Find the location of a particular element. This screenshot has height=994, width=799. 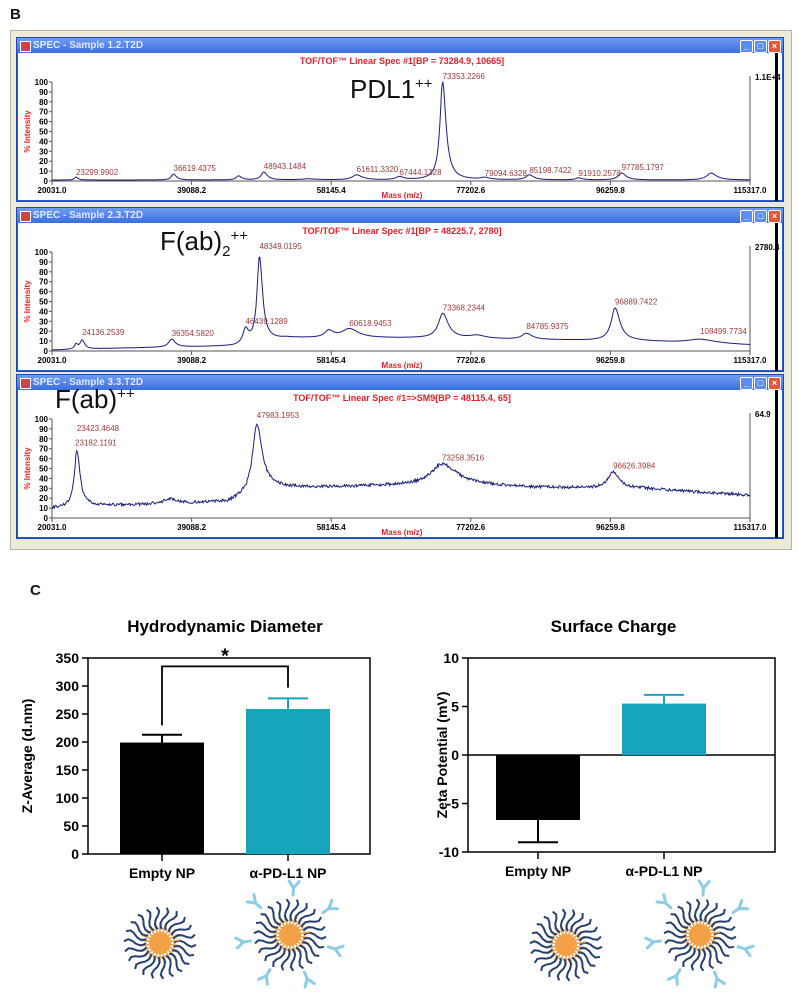

app-icon is located at coordinates (25, 46).